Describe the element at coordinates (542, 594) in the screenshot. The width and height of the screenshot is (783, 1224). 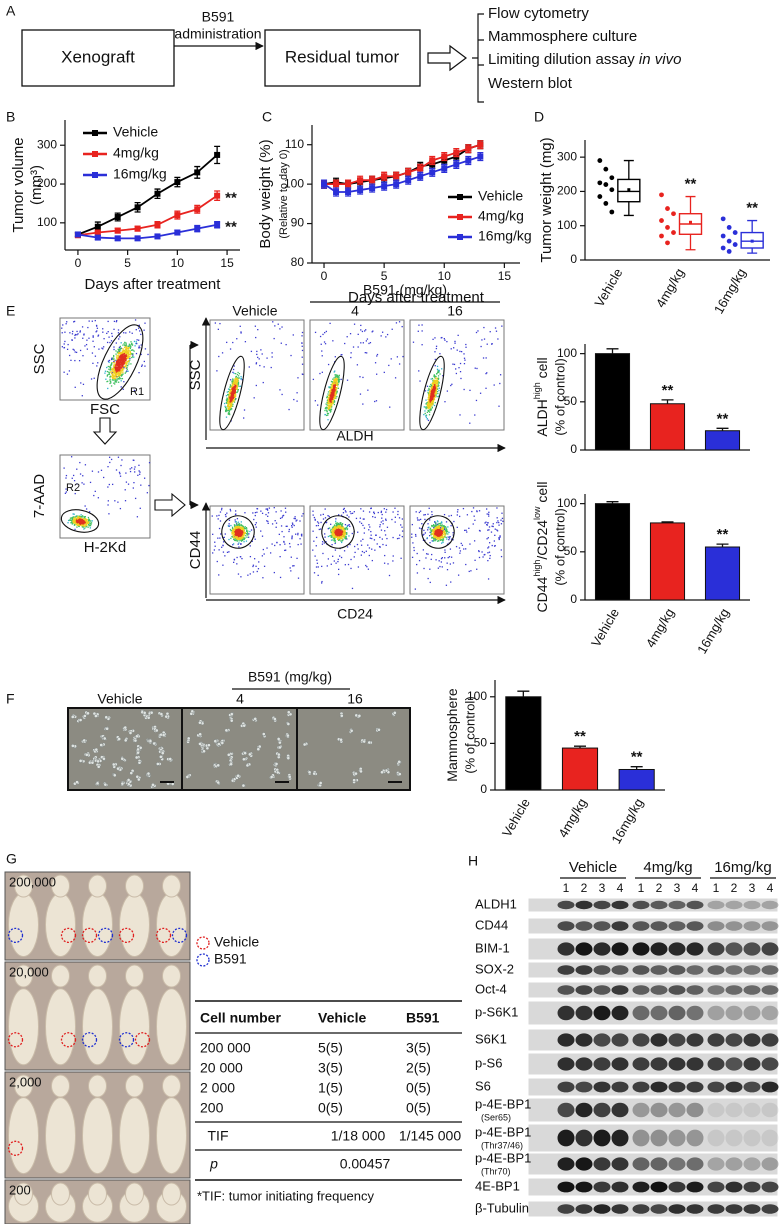
I see `axis-title-part: CD44` at that location.